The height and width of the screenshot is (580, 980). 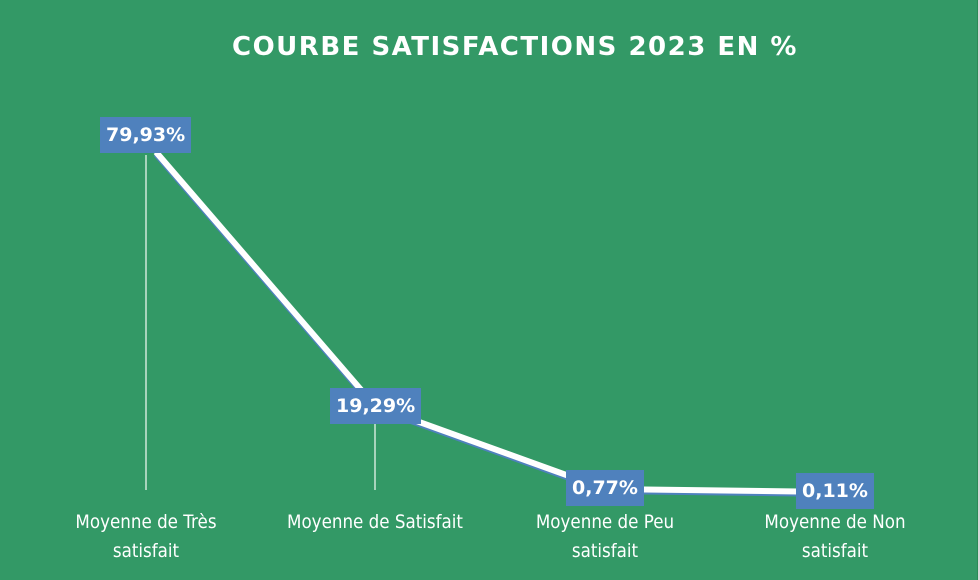 I want to click on category-label-3: Moyenne de Peu satisfait, so click(x=605, y=536).